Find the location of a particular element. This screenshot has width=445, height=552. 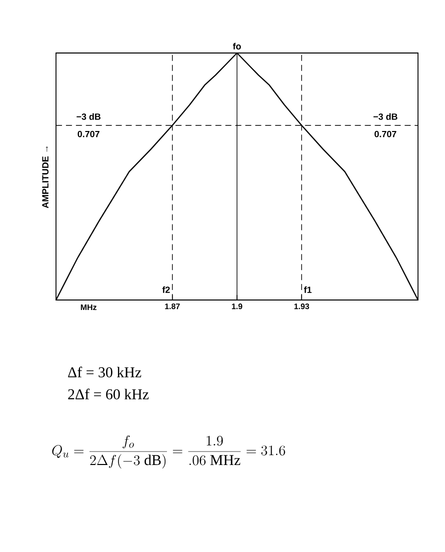

annotation: −3 dB is located at coordinates (385, 116).